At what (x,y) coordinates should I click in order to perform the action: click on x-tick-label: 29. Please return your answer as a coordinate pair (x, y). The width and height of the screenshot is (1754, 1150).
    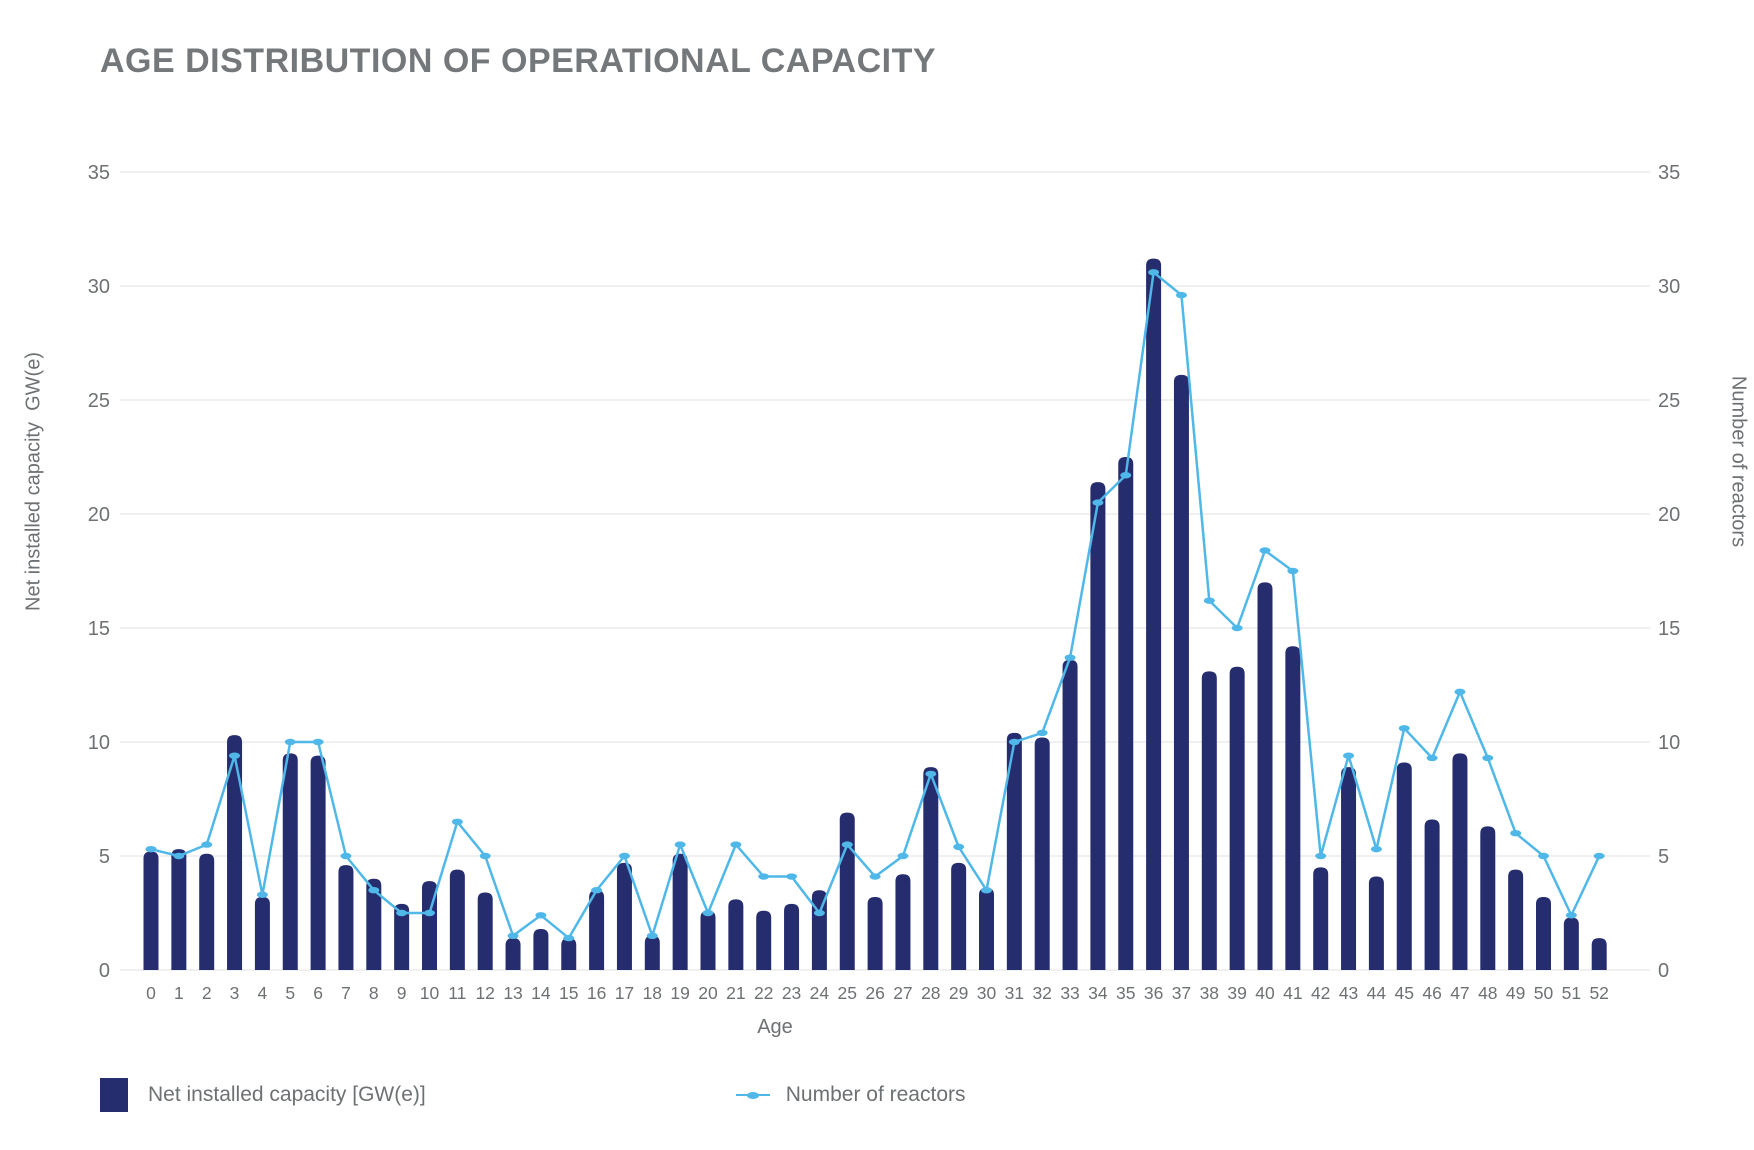
    Looking at the image, I should click on (958, 993).